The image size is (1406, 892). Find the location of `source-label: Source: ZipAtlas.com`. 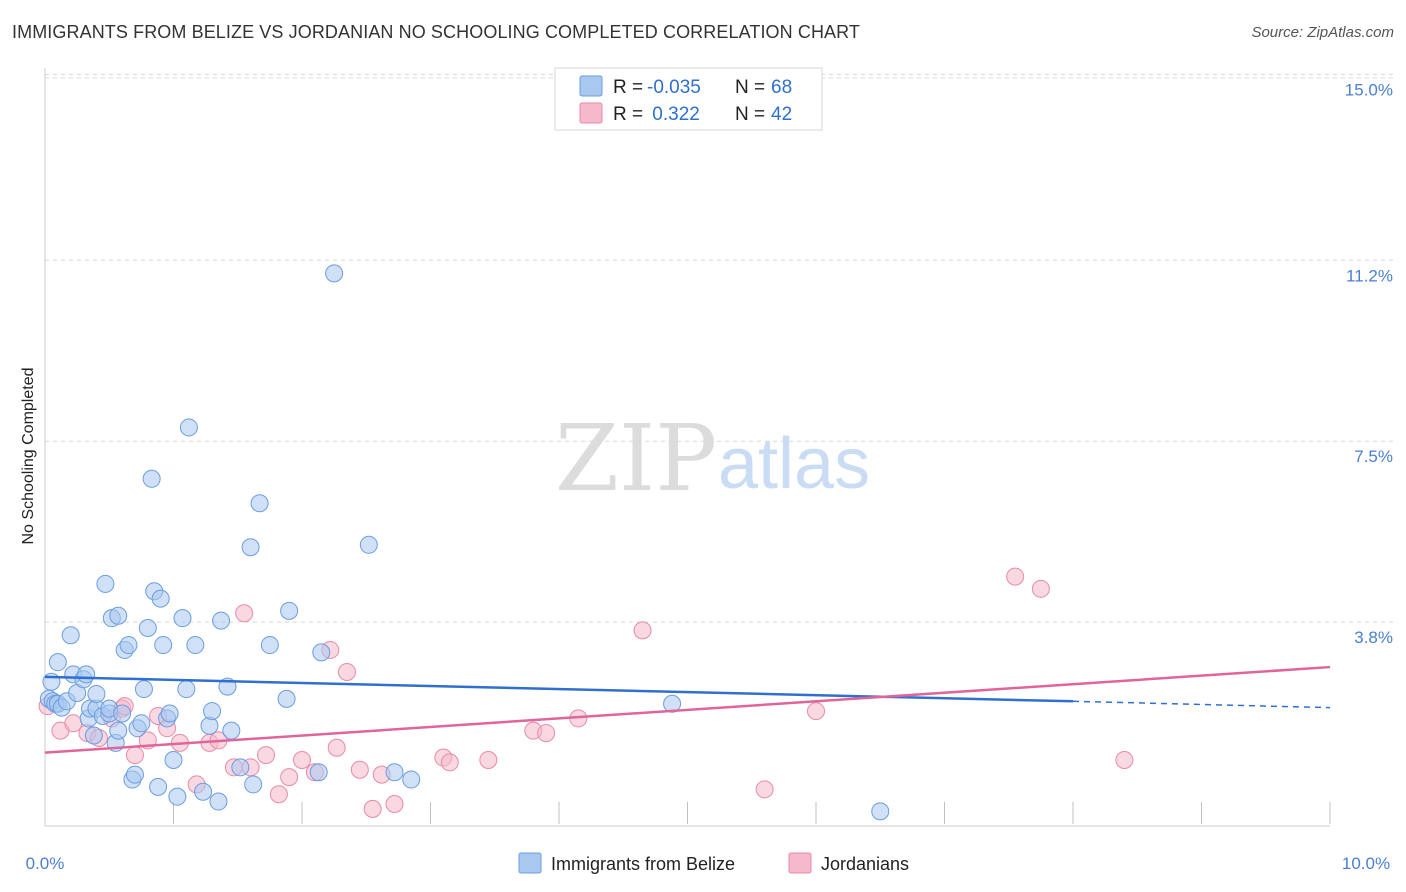

source-label: Source: ZipAtlas.com is located at coordinates (1322, 32).